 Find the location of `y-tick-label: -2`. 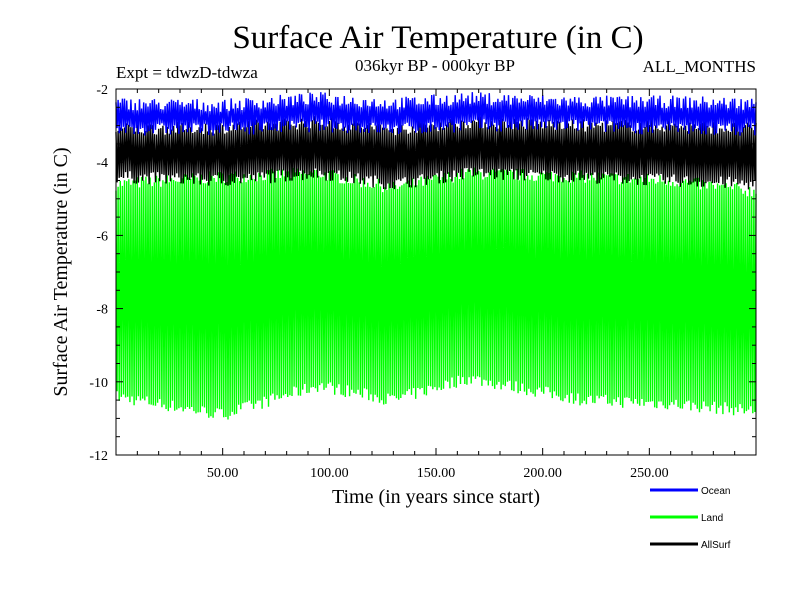

y-tick-label: -2 is located at coordinates (102, 90).